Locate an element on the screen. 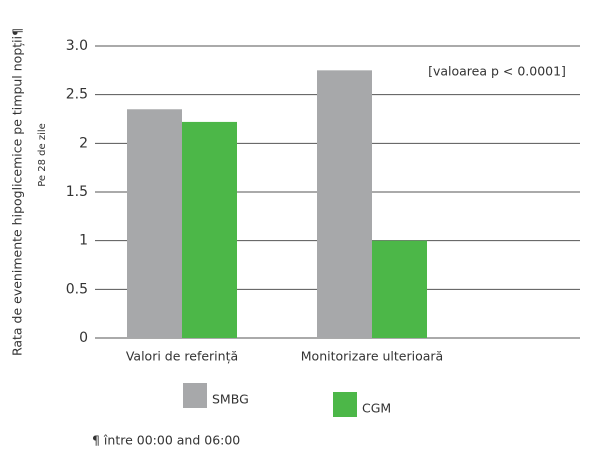 The height and width of the screenshot is (455, 590). annotation: [valoarea p < 0.0001] is located at coordinates (497, 71).